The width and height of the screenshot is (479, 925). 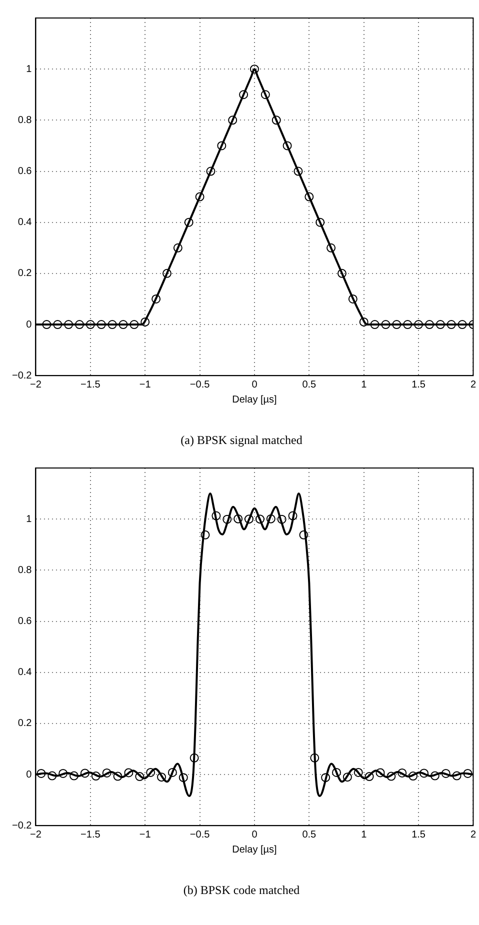 What do you see at coordinates (29, 519) in the screenshot?
I see `y-tick-label: 1` at bounding box center [29, 519].